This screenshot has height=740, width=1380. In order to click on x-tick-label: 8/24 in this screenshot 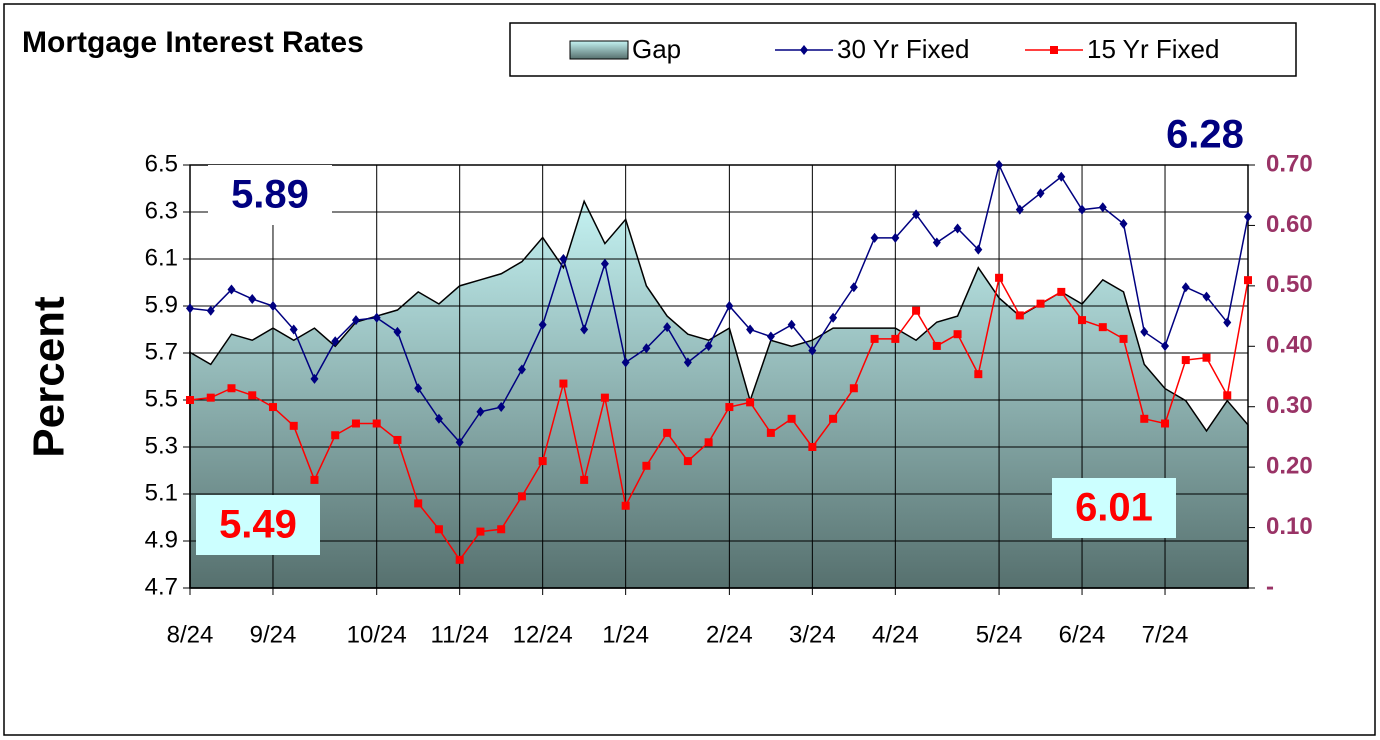, I will do `click(190, 634)`.